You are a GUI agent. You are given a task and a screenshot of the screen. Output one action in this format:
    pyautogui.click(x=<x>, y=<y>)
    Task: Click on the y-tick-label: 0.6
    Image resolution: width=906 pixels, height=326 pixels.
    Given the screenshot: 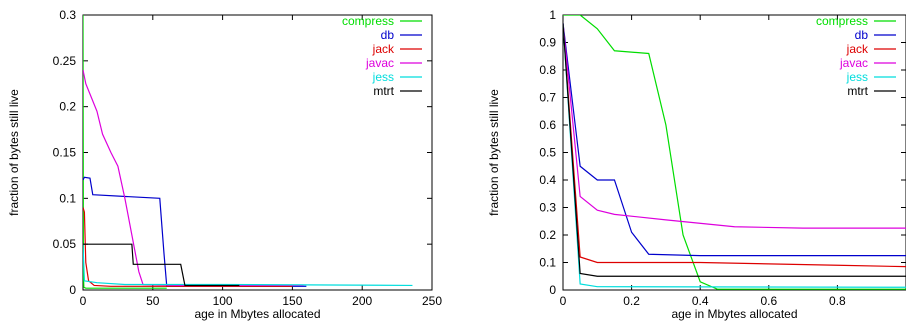 What is the action you would take?
    pyautogui.click(x=547, y=125)
    